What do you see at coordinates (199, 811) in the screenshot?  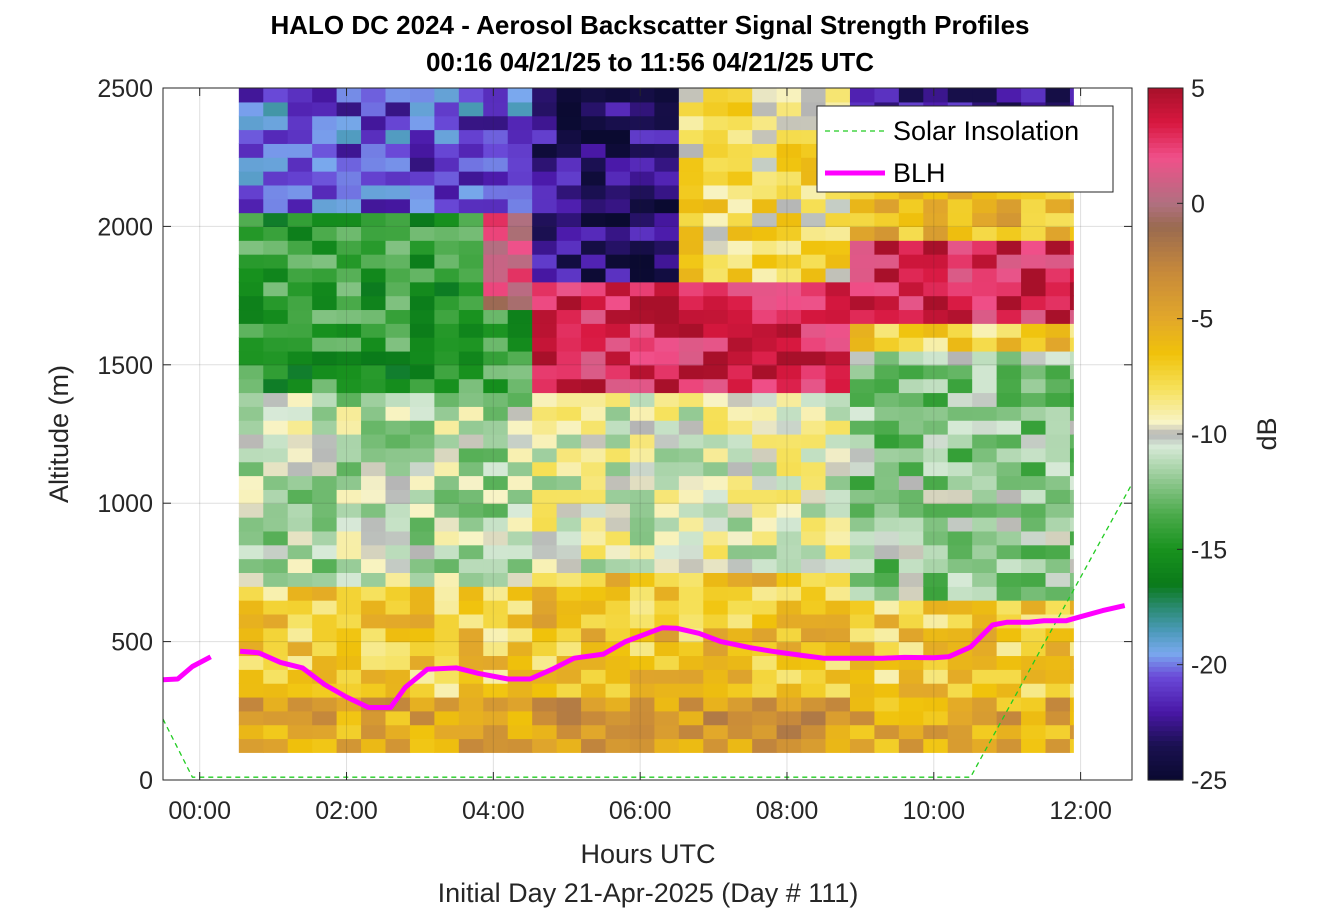 I see `x-tick-label: 00:00` at bounding box center [199, 811].